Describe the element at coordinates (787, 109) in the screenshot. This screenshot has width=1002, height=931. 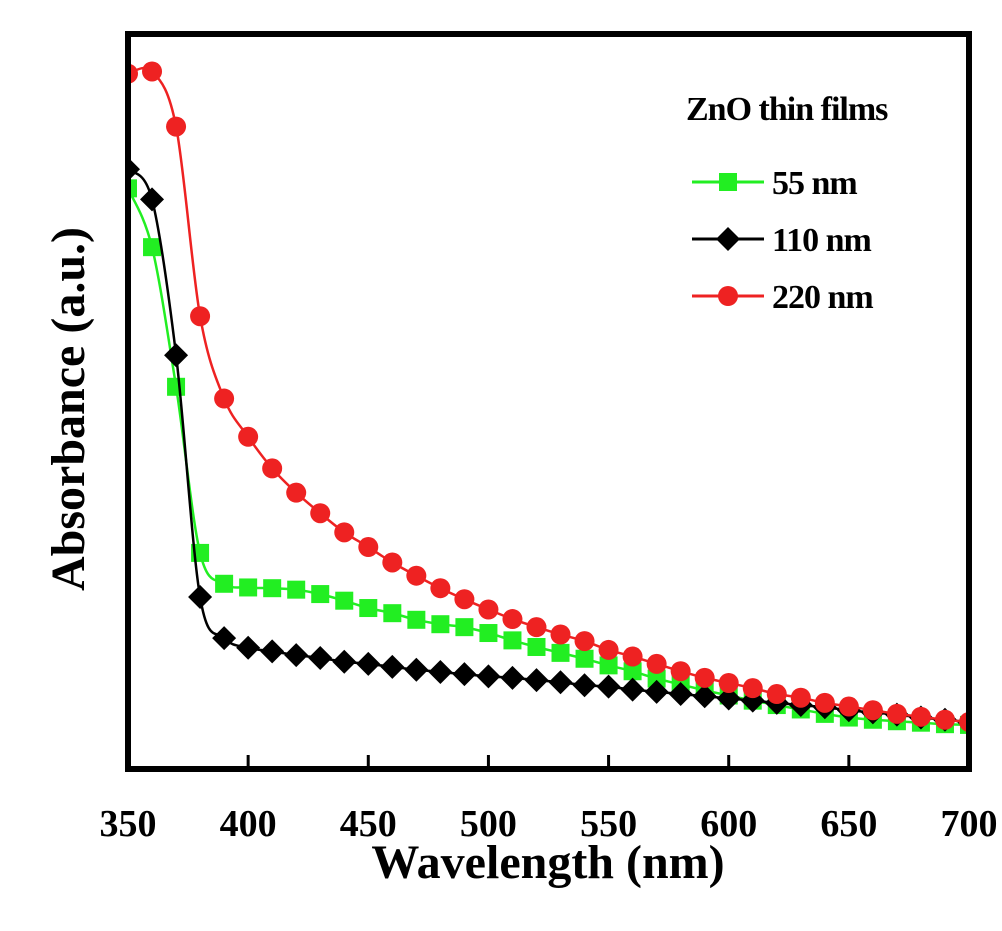
I see `legend-title: ZnO thin films` at that location.